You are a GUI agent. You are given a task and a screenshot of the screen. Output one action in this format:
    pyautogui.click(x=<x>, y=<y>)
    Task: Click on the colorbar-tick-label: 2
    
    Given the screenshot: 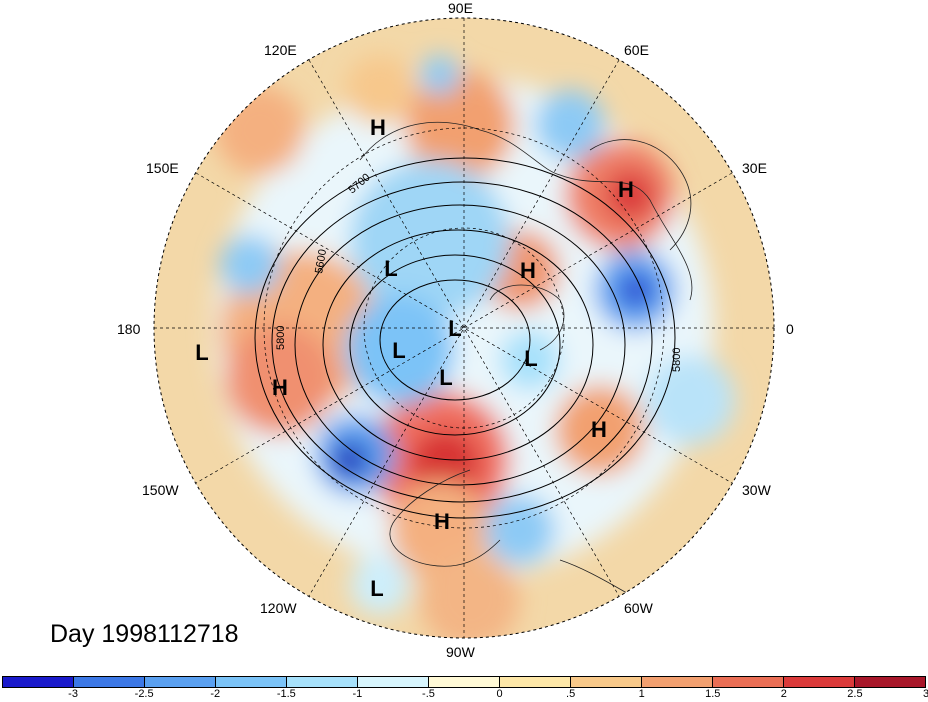 What is the action you would take?
    pyautogui.click(x=783, y=694)
    